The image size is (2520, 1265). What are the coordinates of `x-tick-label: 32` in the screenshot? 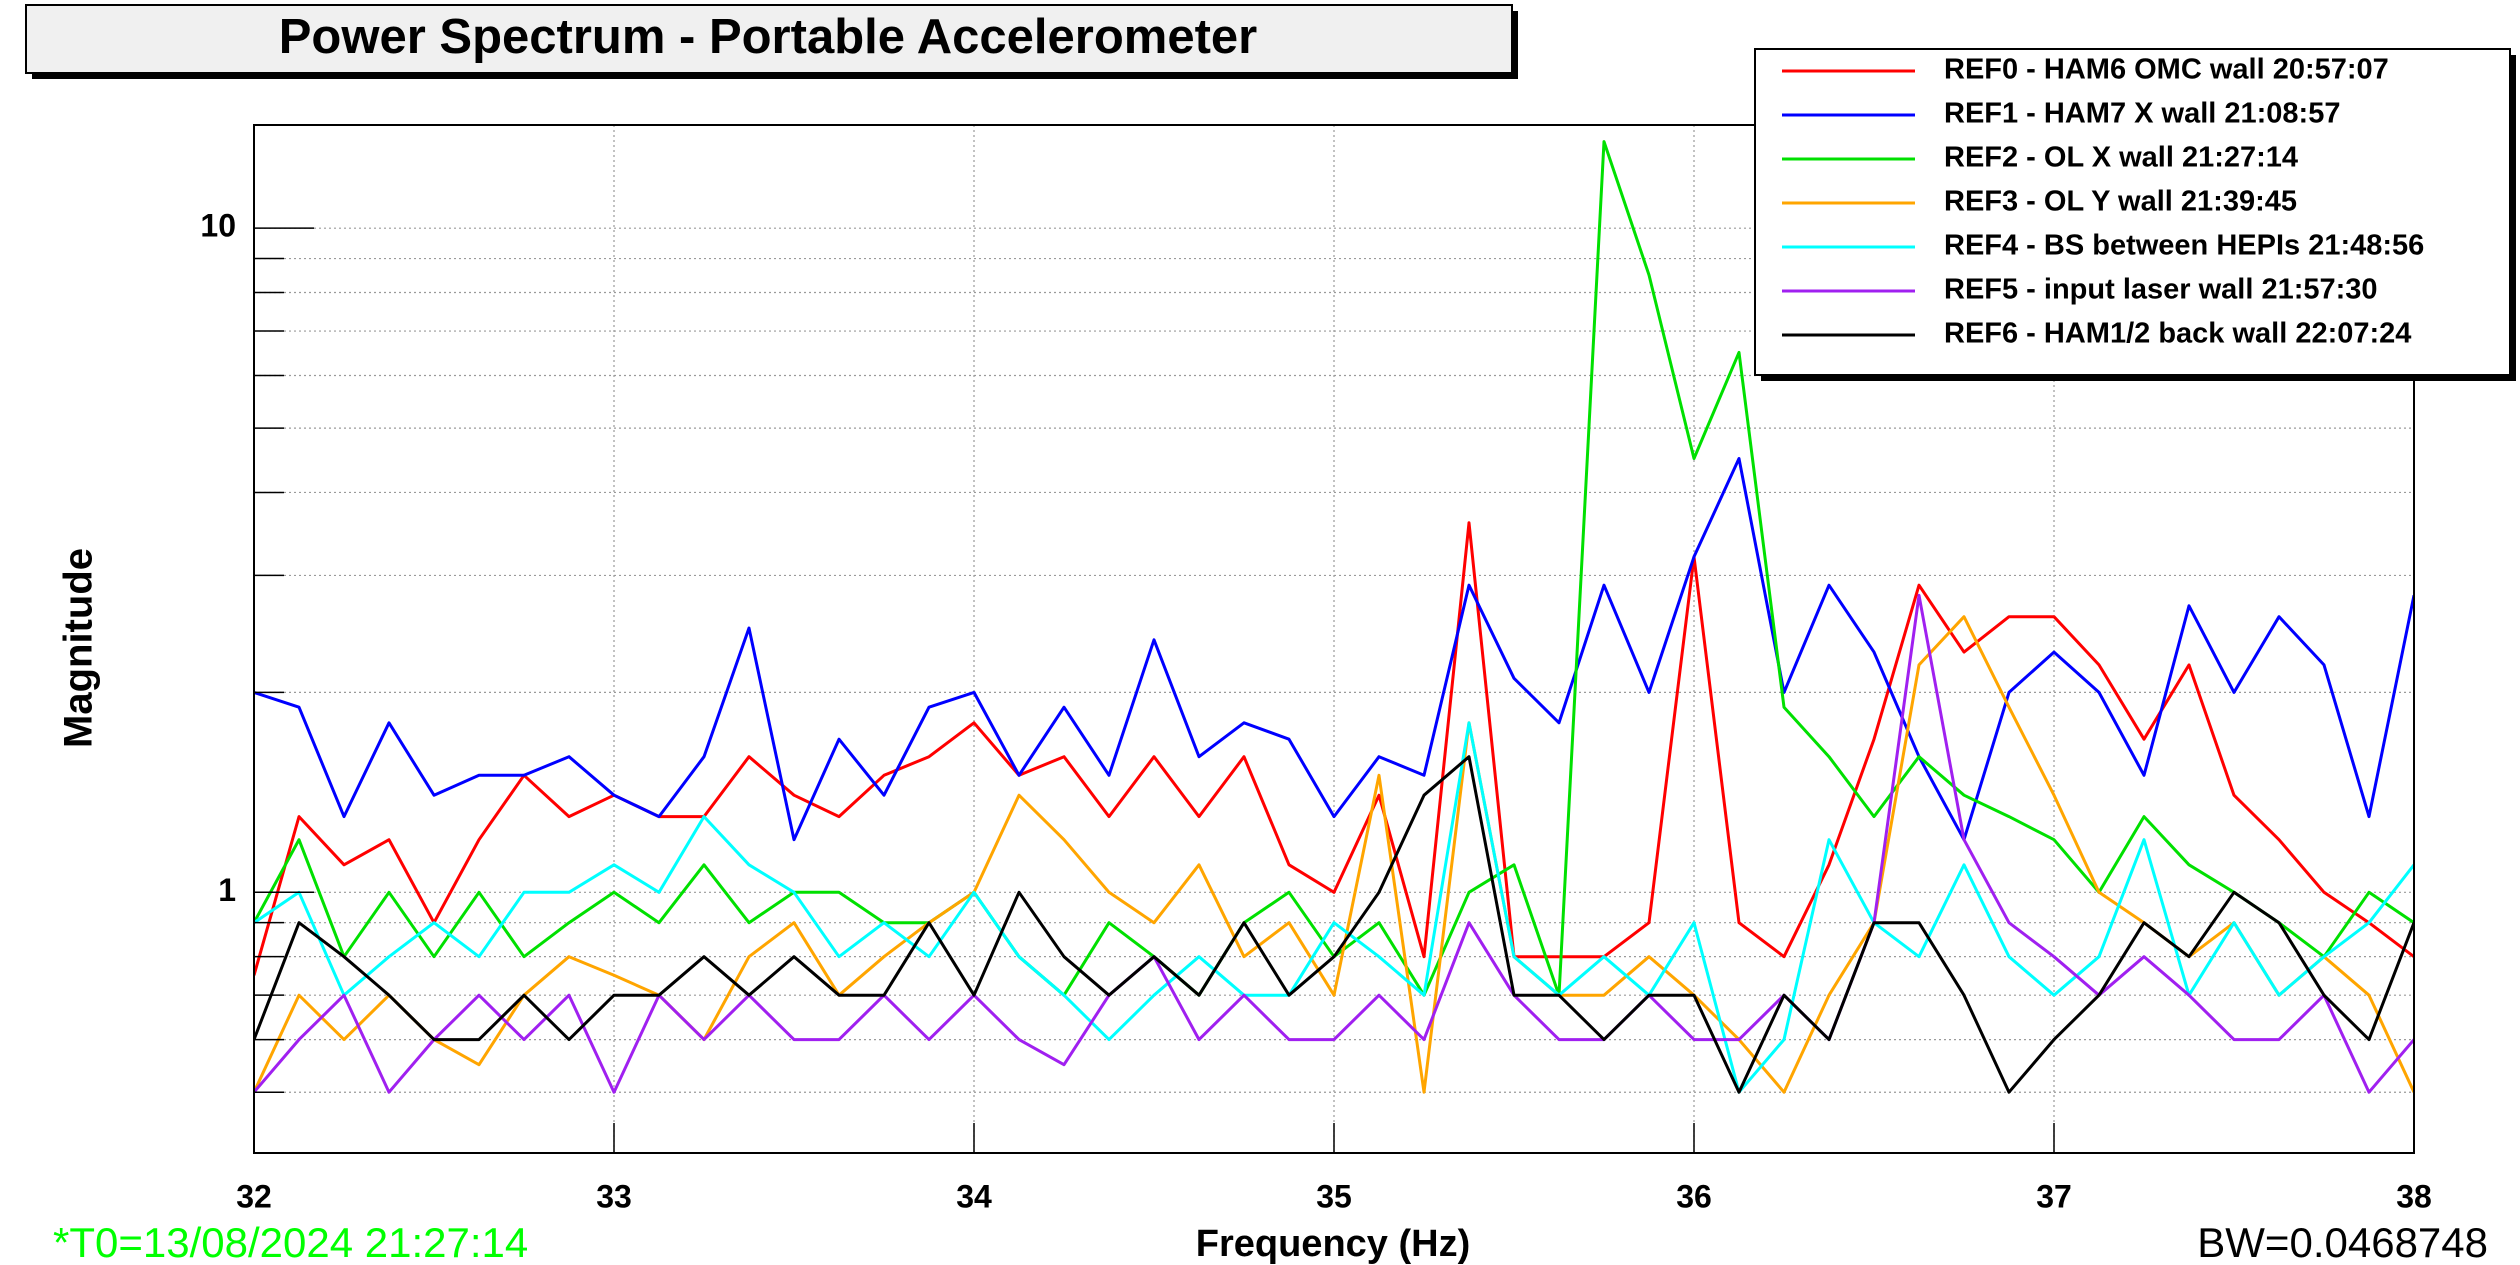 It's located at (254, 1196).